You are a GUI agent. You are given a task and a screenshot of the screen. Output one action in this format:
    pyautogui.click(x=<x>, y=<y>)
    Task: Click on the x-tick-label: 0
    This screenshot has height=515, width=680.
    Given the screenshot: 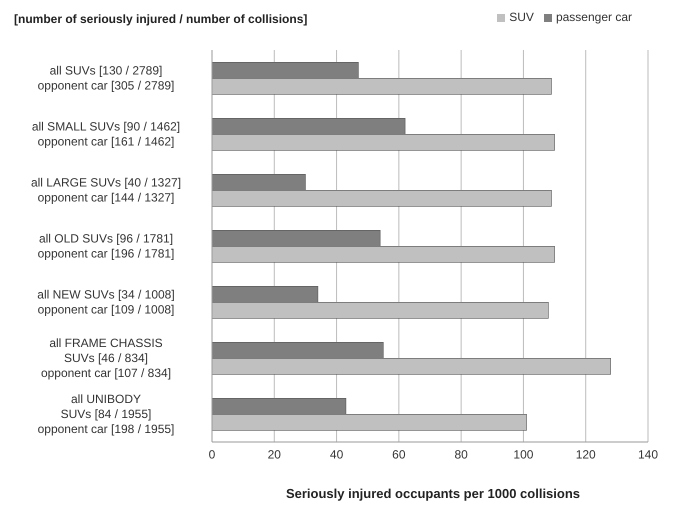 What is the action you would take?
    pyautogui.click(x=212, y=455)
    